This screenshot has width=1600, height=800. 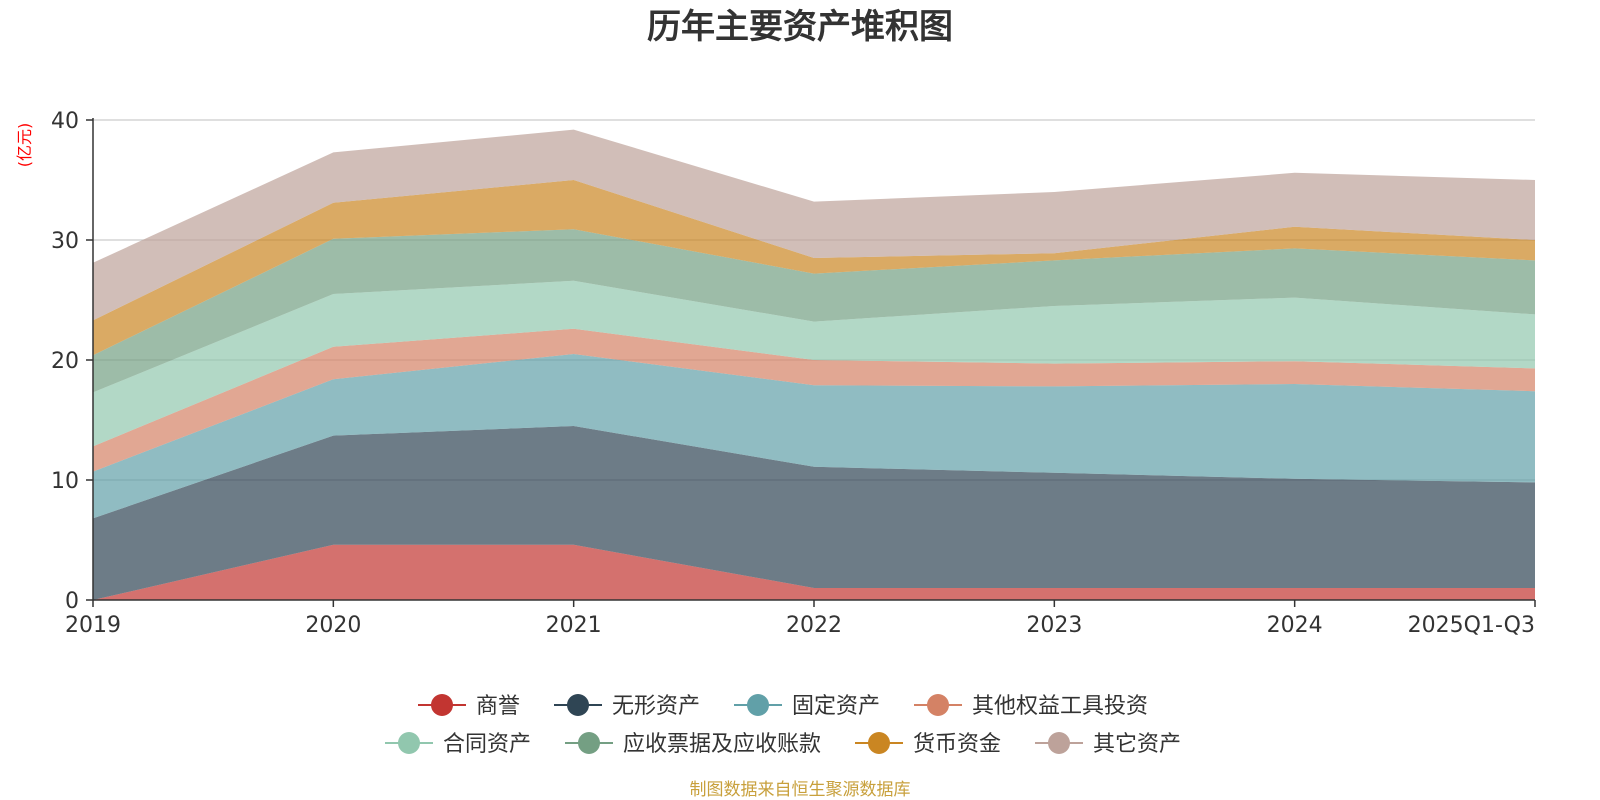 What do you see at coordinates (574, 625) in the screenshot?
I see `x-tick-label: 2021` at bounding box center [574, 625].